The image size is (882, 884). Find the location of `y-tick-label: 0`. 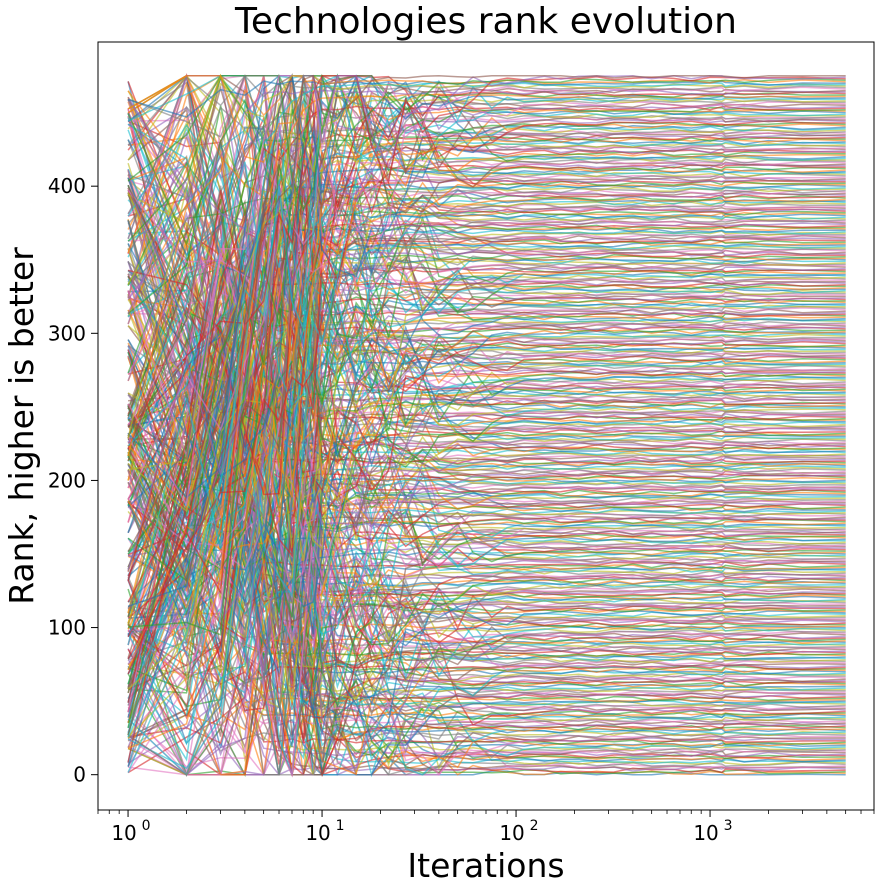

y-tick-label: 0 is located at coordinates (79, 775).